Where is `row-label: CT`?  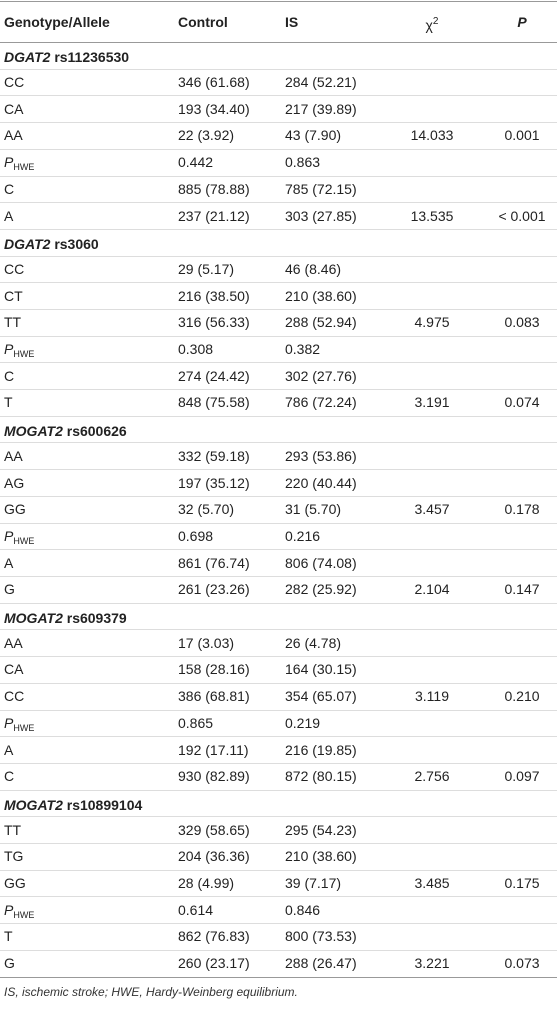 row-label: CT is located at coordinates (13, 296).